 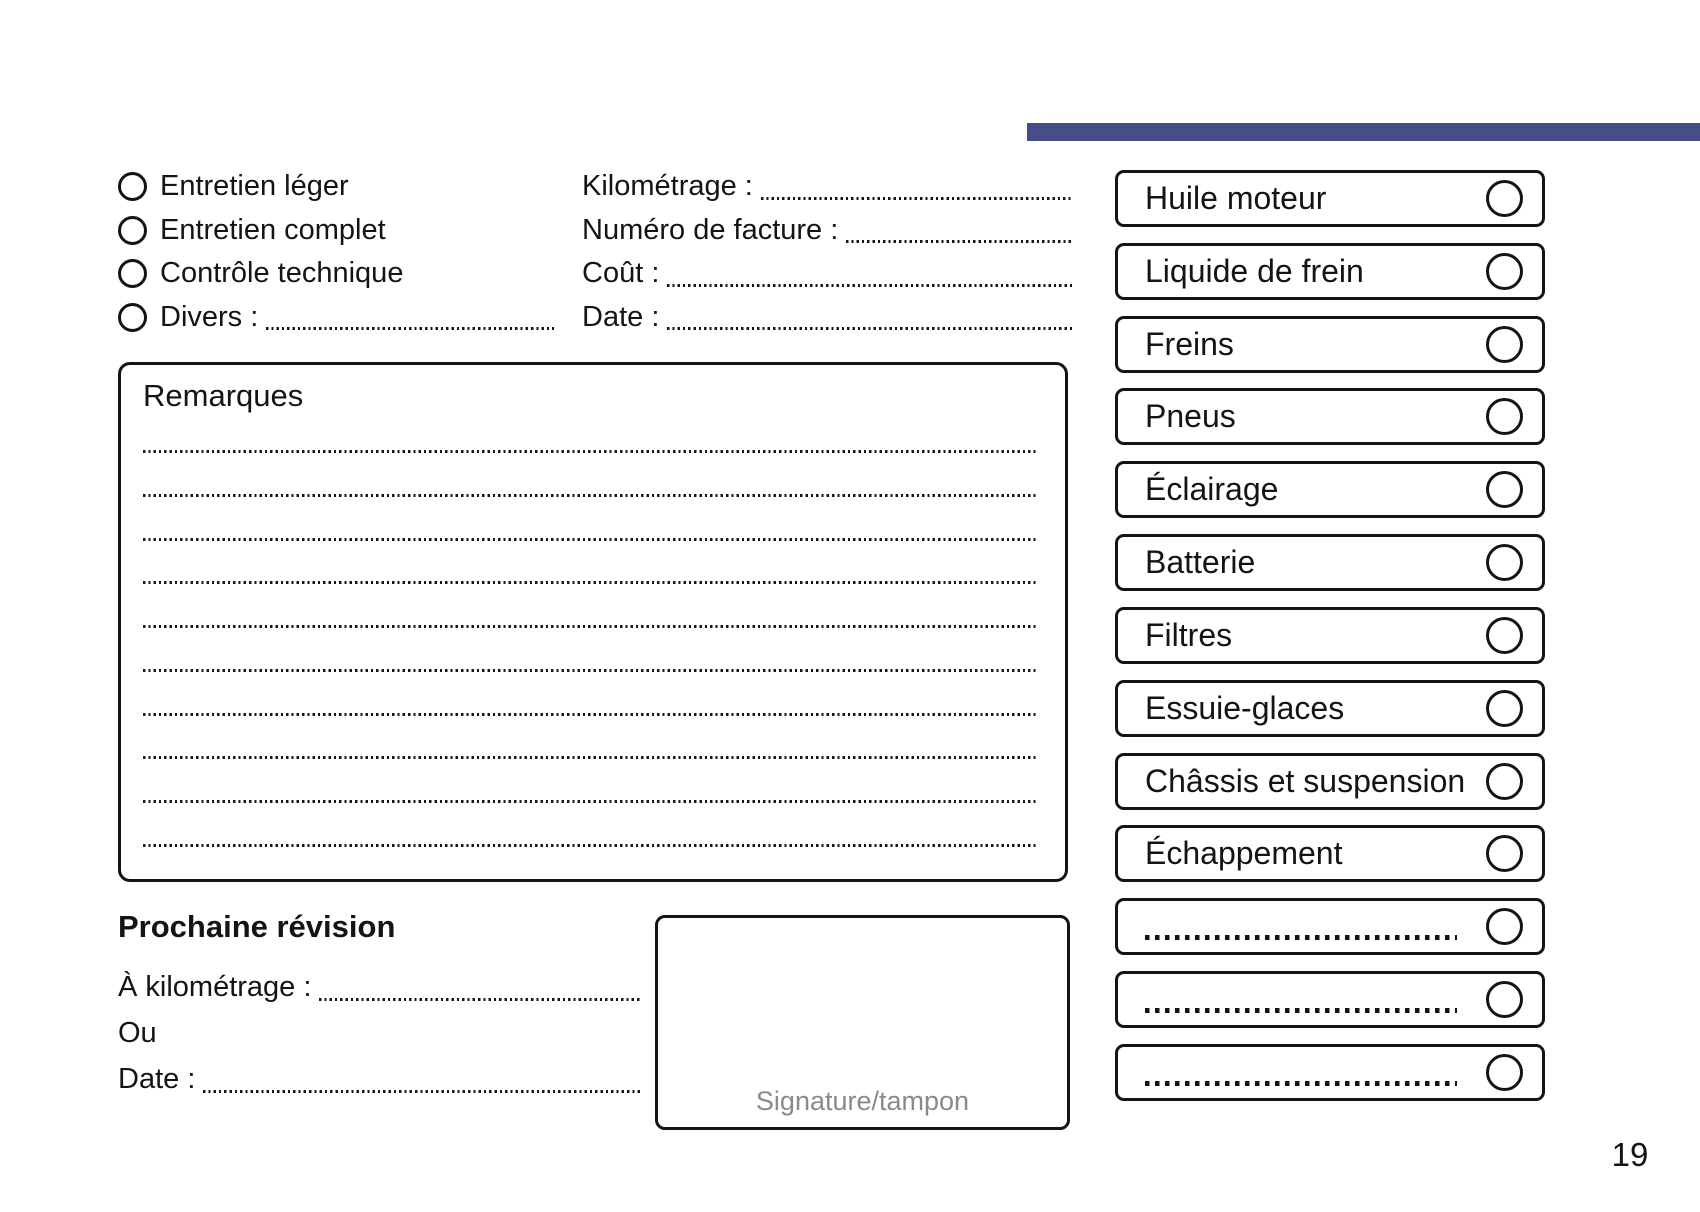 I want to click on next-service-title: Prochaine révision, so click(x=257, y=926).